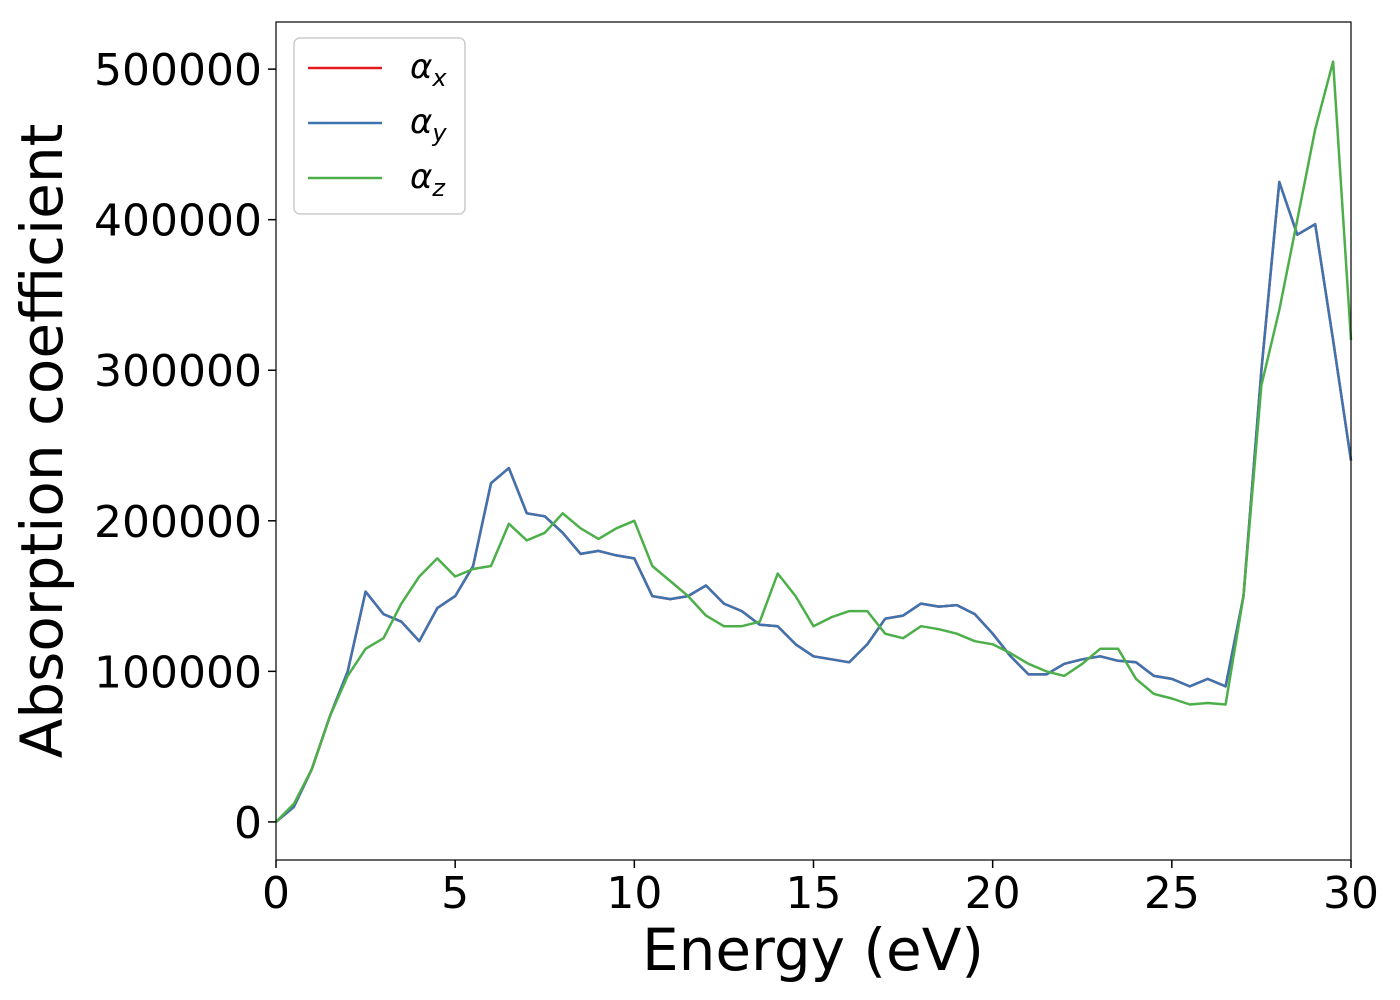 This screenshot has width=1400, height=1000. Describe the element at coordinates (178, 371) in the screenshot. I see `y-tick-label: 300000` at that location.